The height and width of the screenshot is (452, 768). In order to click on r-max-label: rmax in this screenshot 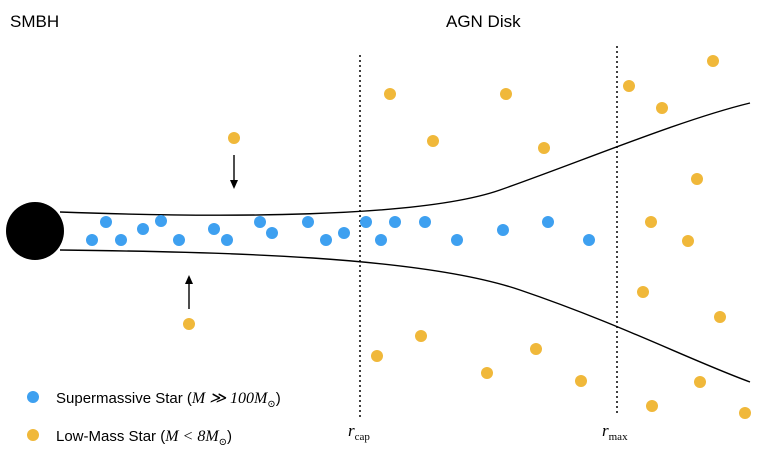, I will do `click(615, 432)`.